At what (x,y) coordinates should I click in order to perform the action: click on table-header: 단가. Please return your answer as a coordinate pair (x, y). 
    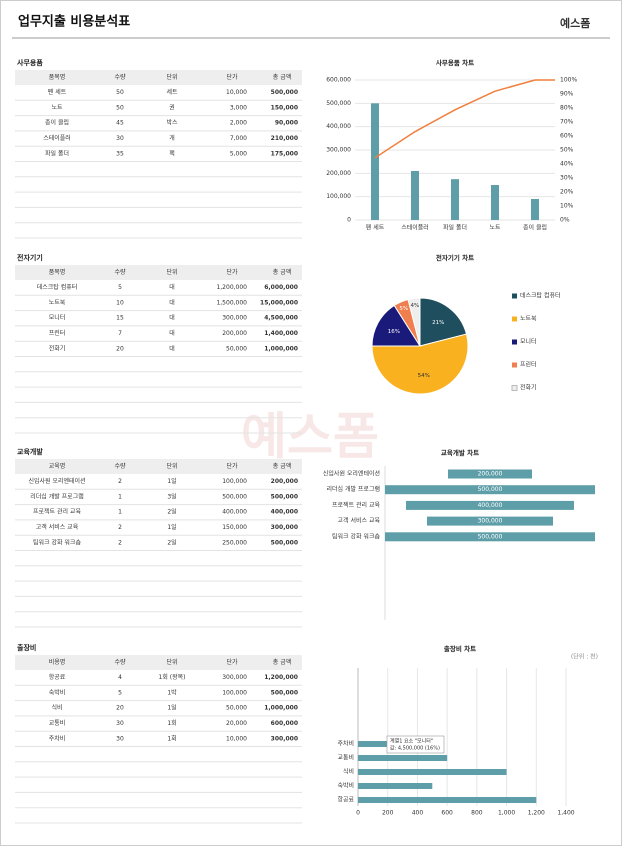
    Looking at the image, I should click on (232, 77).